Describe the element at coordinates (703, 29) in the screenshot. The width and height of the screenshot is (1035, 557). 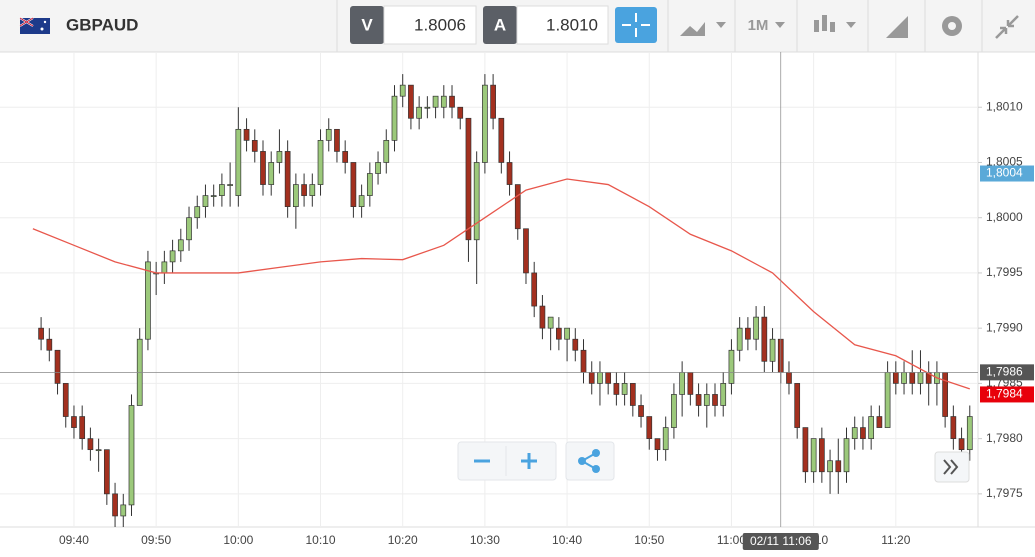
I see `chart-type-button` at that location.